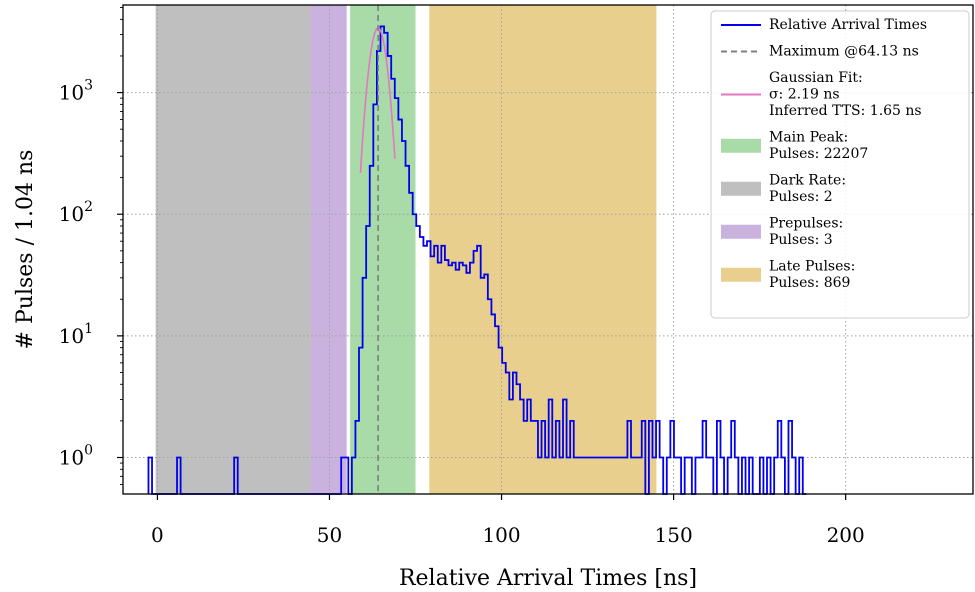  What do you see at coordinates (329, 535) in the screenshot?
I see `x-tick-label: 50` at bounding box center [329, 535].